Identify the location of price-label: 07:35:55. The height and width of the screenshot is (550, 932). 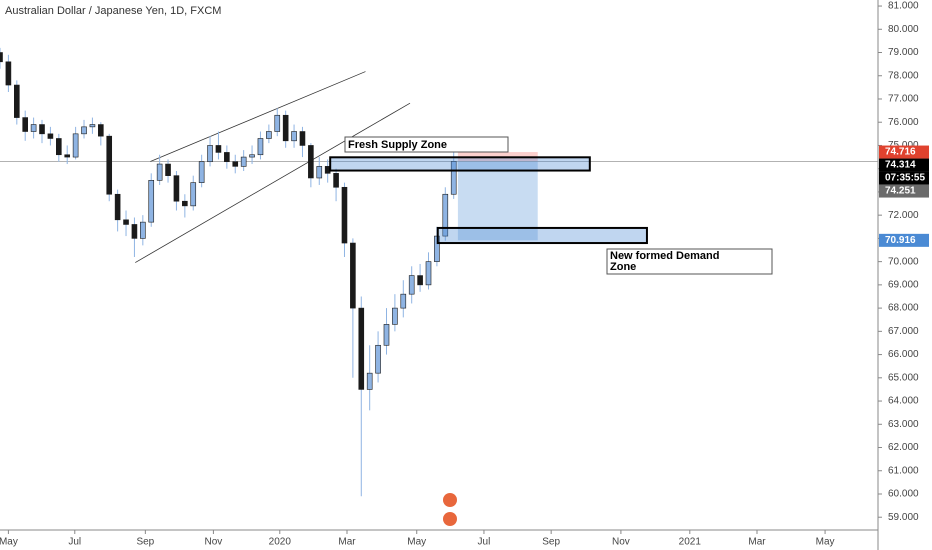
(905, 178).